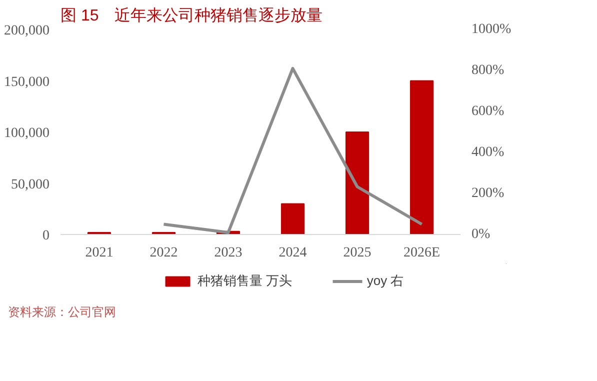 This screenshot has height=381, width=597. What do you see at coordinates (488, 193) in the screenshot?
I see `y2-tick-label: 200%` at bounding box center [488, 193].